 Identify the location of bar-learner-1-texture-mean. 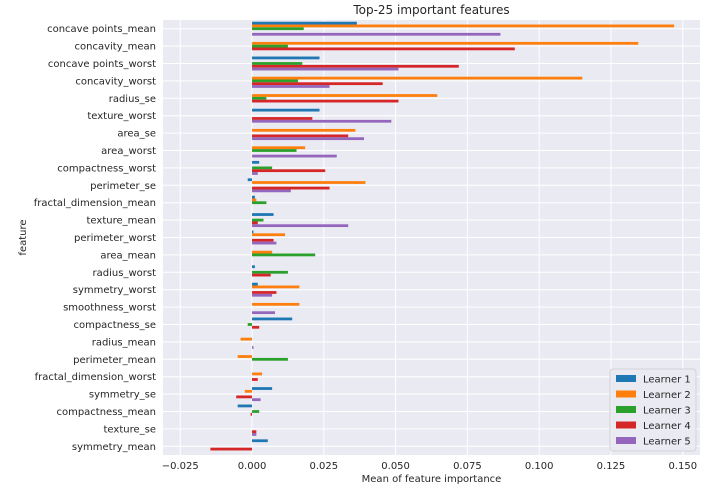
(263, 214).